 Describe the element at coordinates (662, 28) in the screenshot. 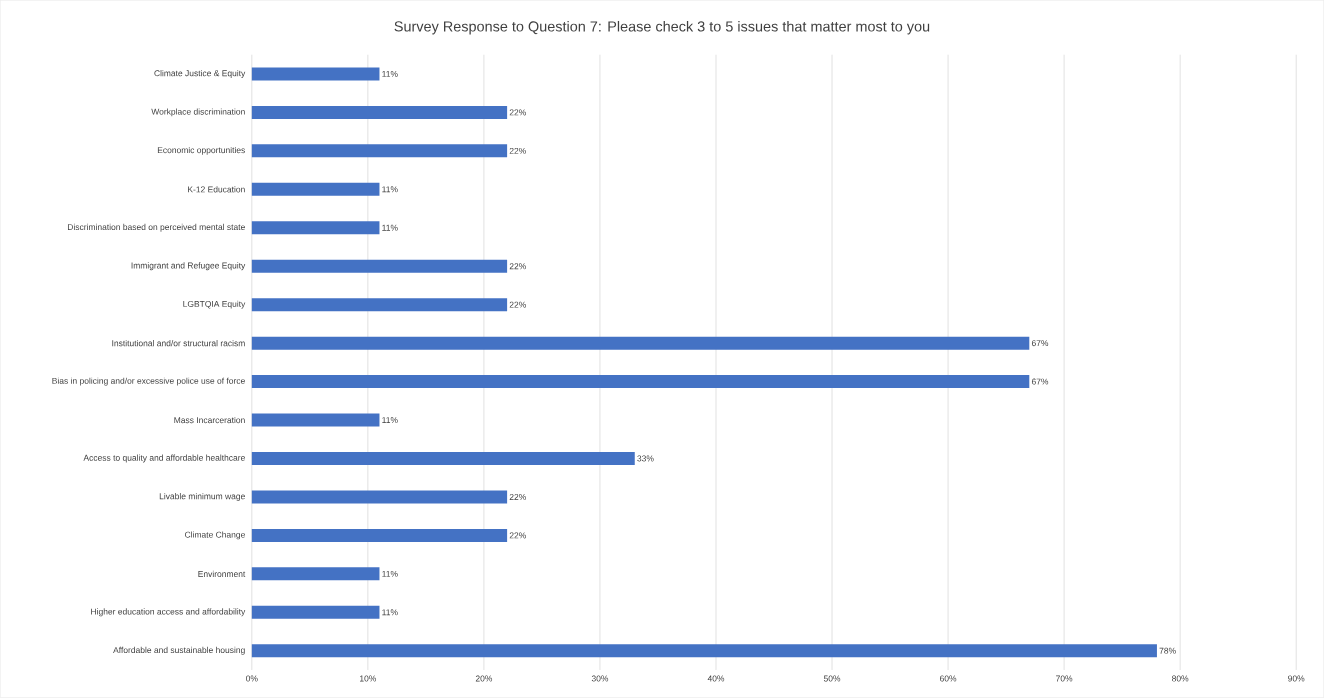

I see `chart-title: Survey Response to Question 7: Please check 3 to 5 issues that matter most to you` at that location.